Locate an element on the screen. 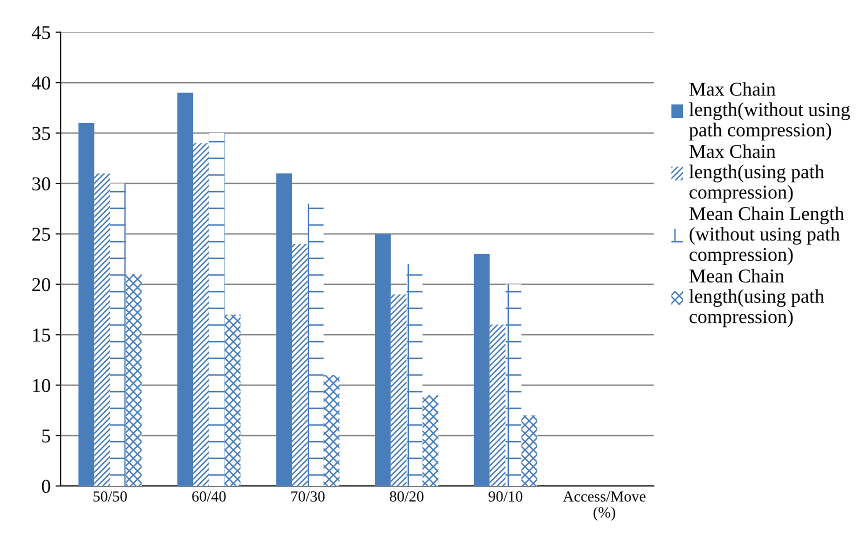 The width and height of the screenshot is (866, 537). legend-label: Max Chain length(using path compression) is located at coordinates (756, 173).